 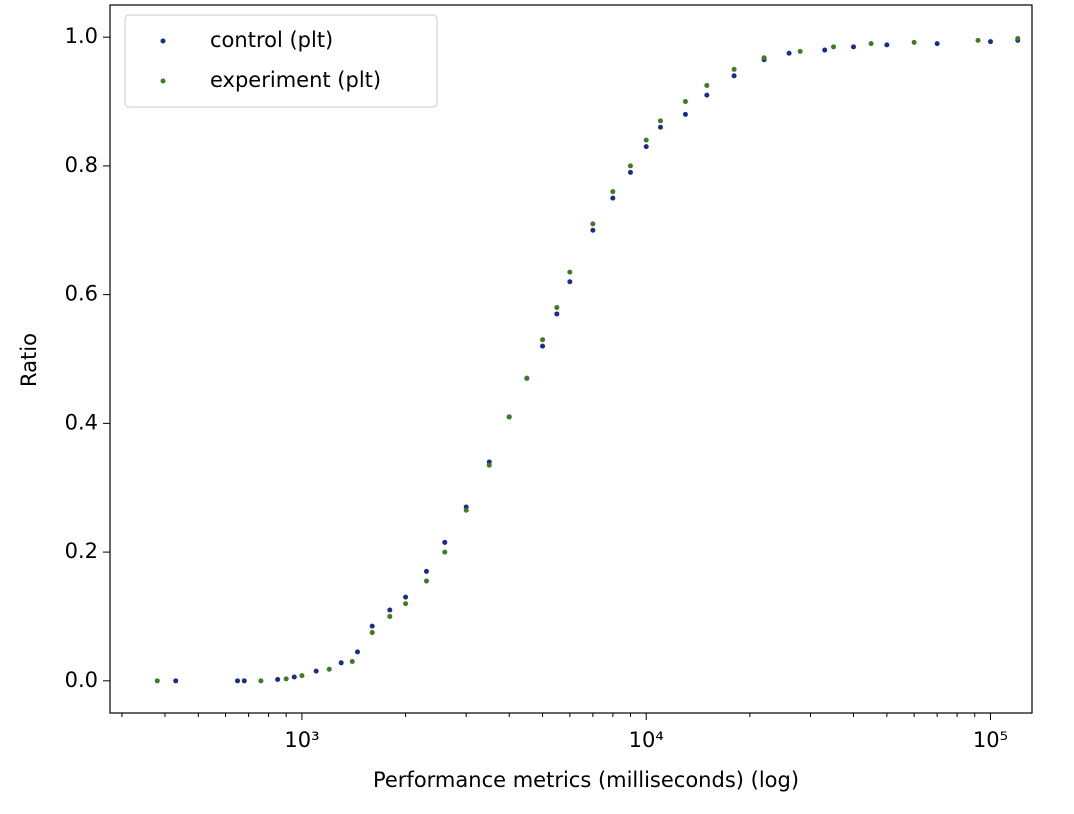 I want to click on x-axis-label: Performance metrics (milliseconds) (log), so click(x=586, y=780).